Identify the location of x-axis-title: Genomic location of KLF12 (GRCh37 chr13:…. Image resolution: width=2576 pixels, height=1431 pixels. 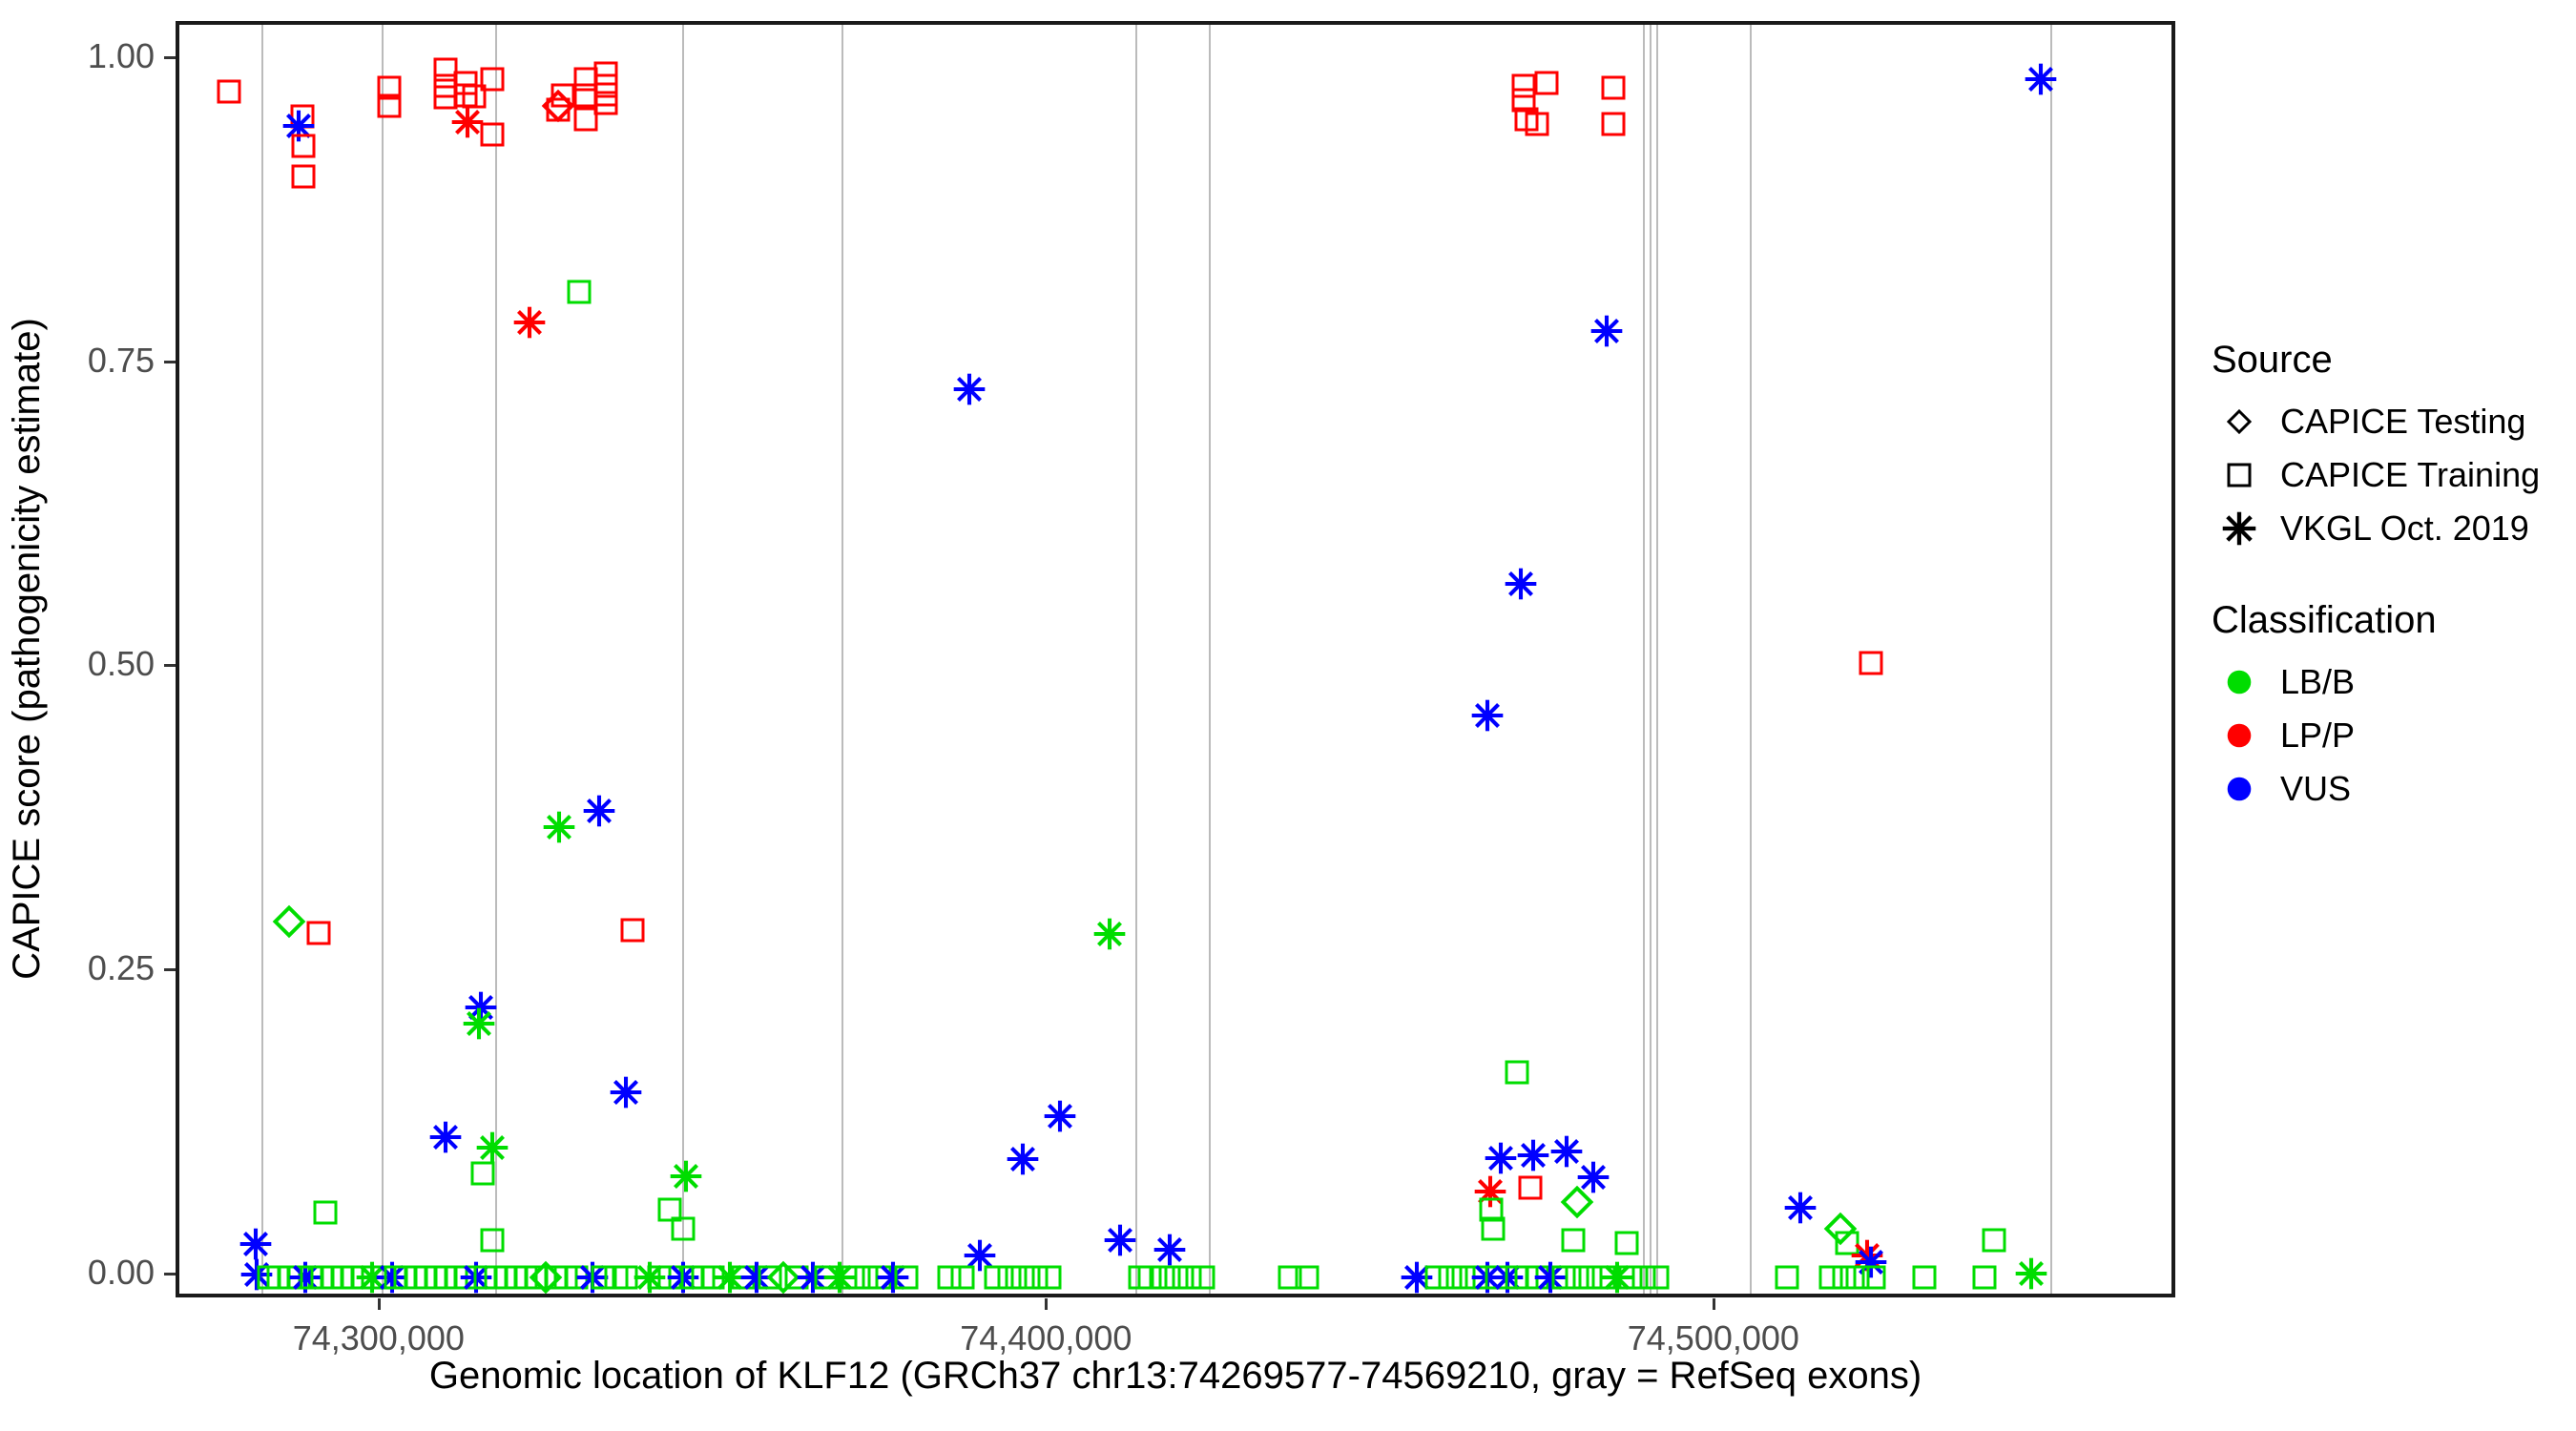
(1175, 1375).